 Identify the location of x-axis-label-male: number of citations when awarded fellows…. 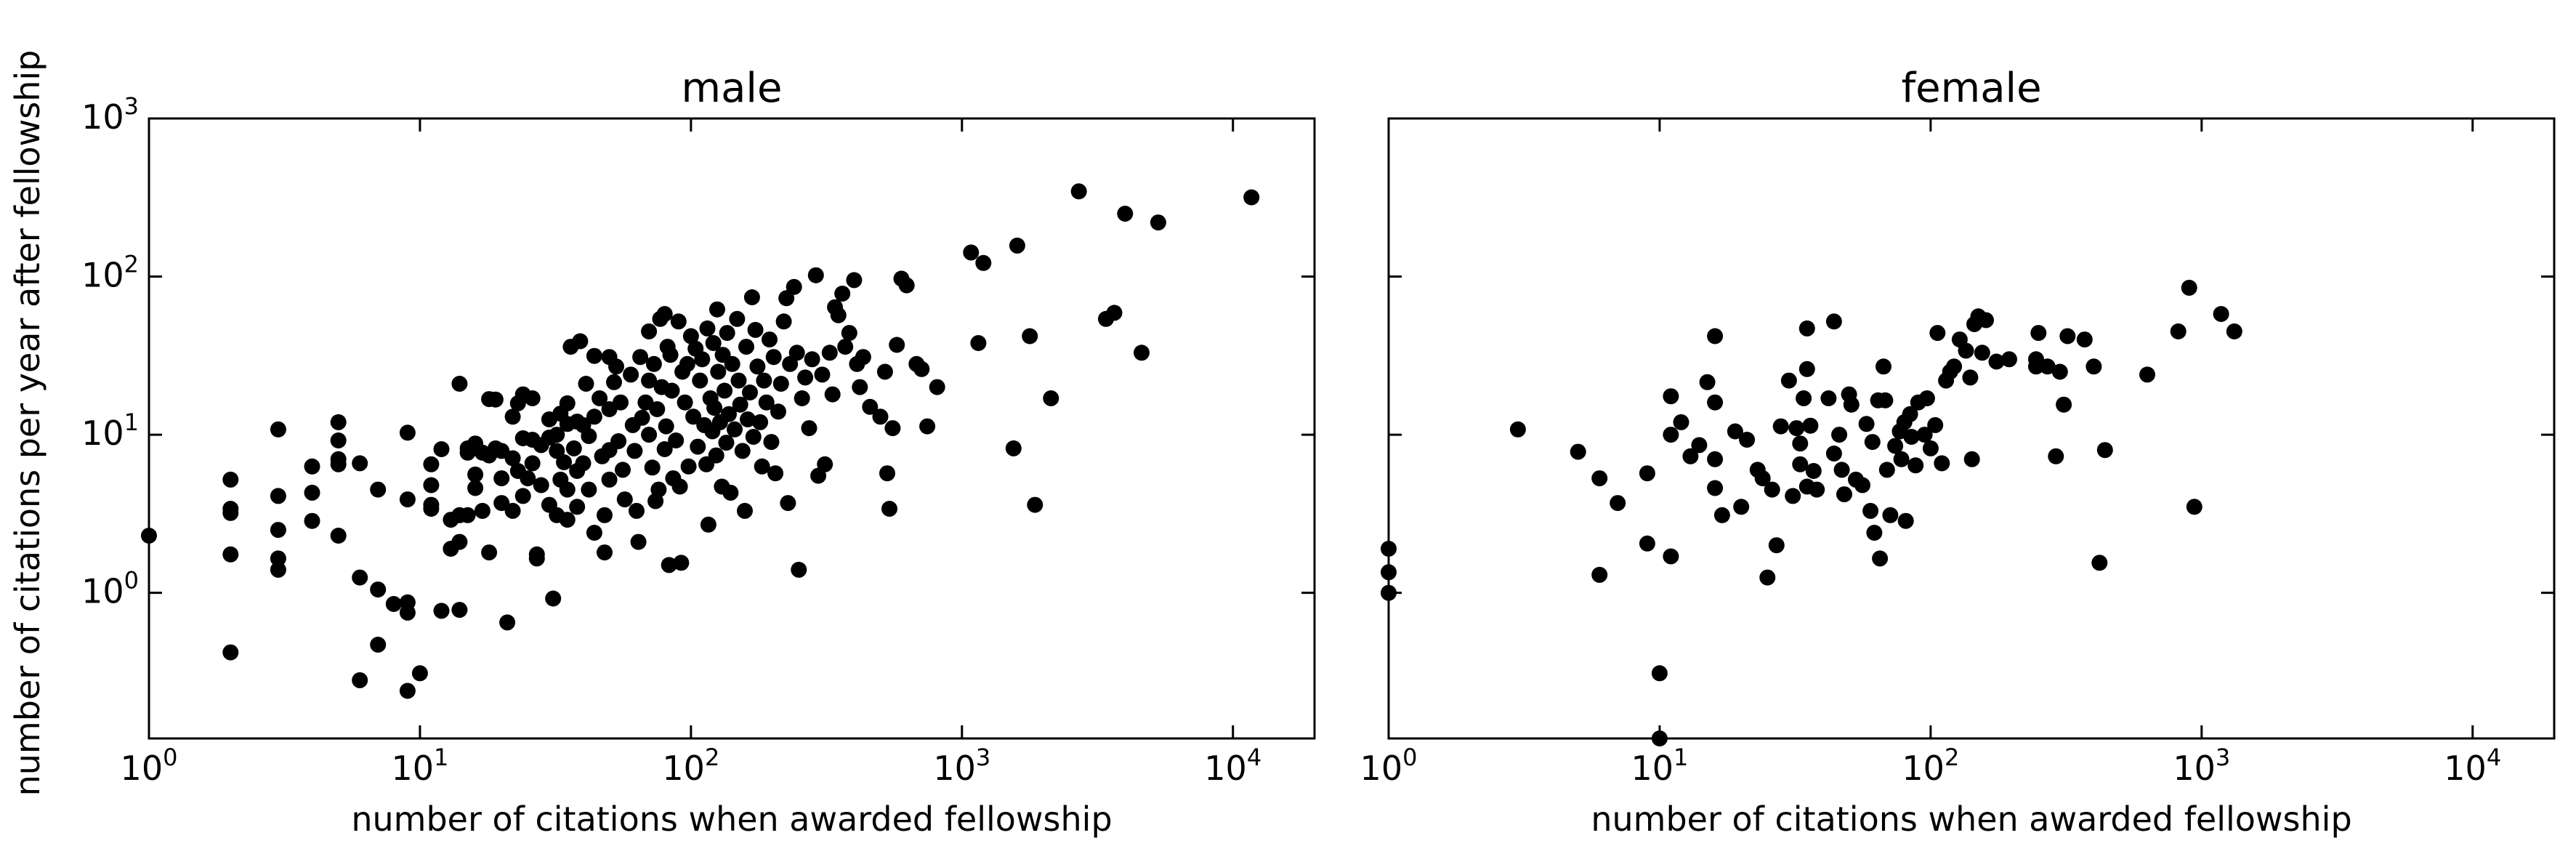
(732, 819).